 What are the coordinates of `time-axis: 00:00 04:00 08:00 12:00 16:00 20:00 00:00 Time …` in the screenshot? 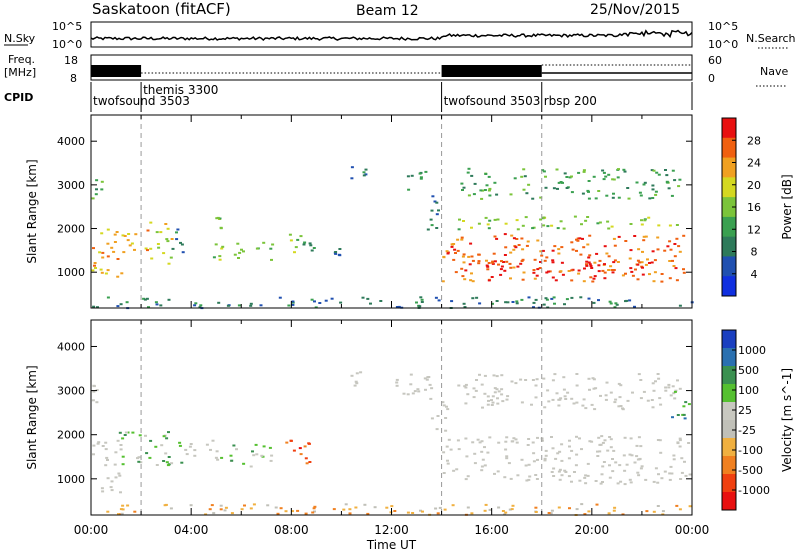 It's located at (392, 537).